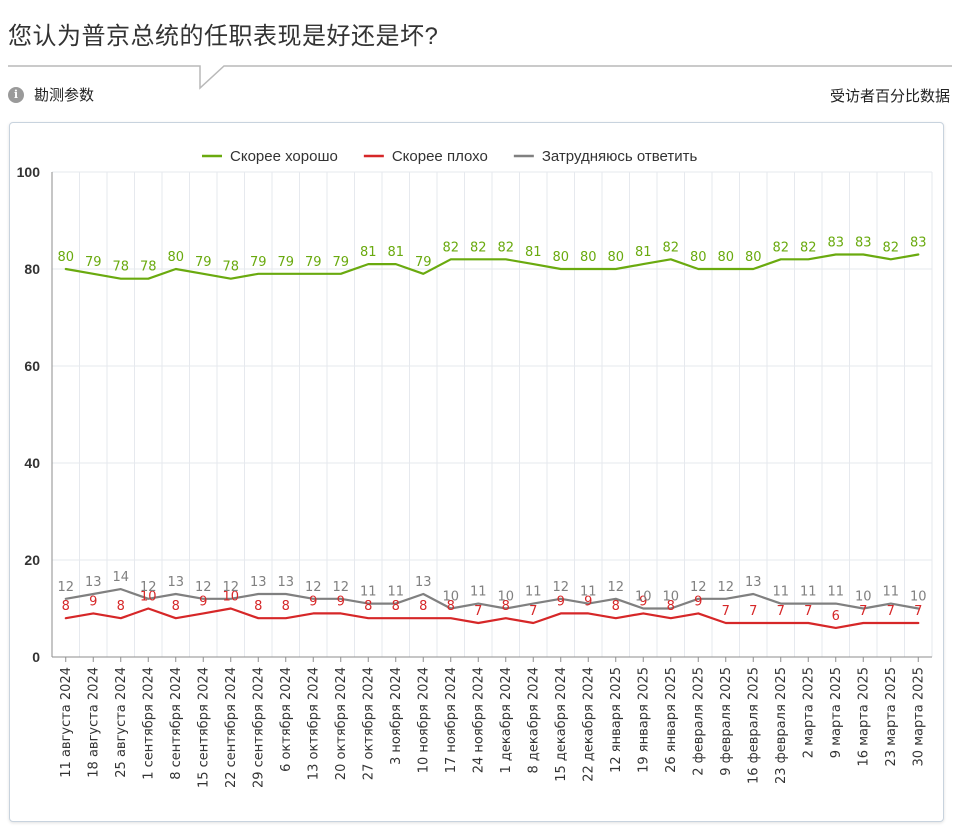 The width and height of the screenshot is (960, 831). Describe the element at coordinates (341, 723) in the screenshot. I see `x-tick-label: 20 октября 2024` at that location.